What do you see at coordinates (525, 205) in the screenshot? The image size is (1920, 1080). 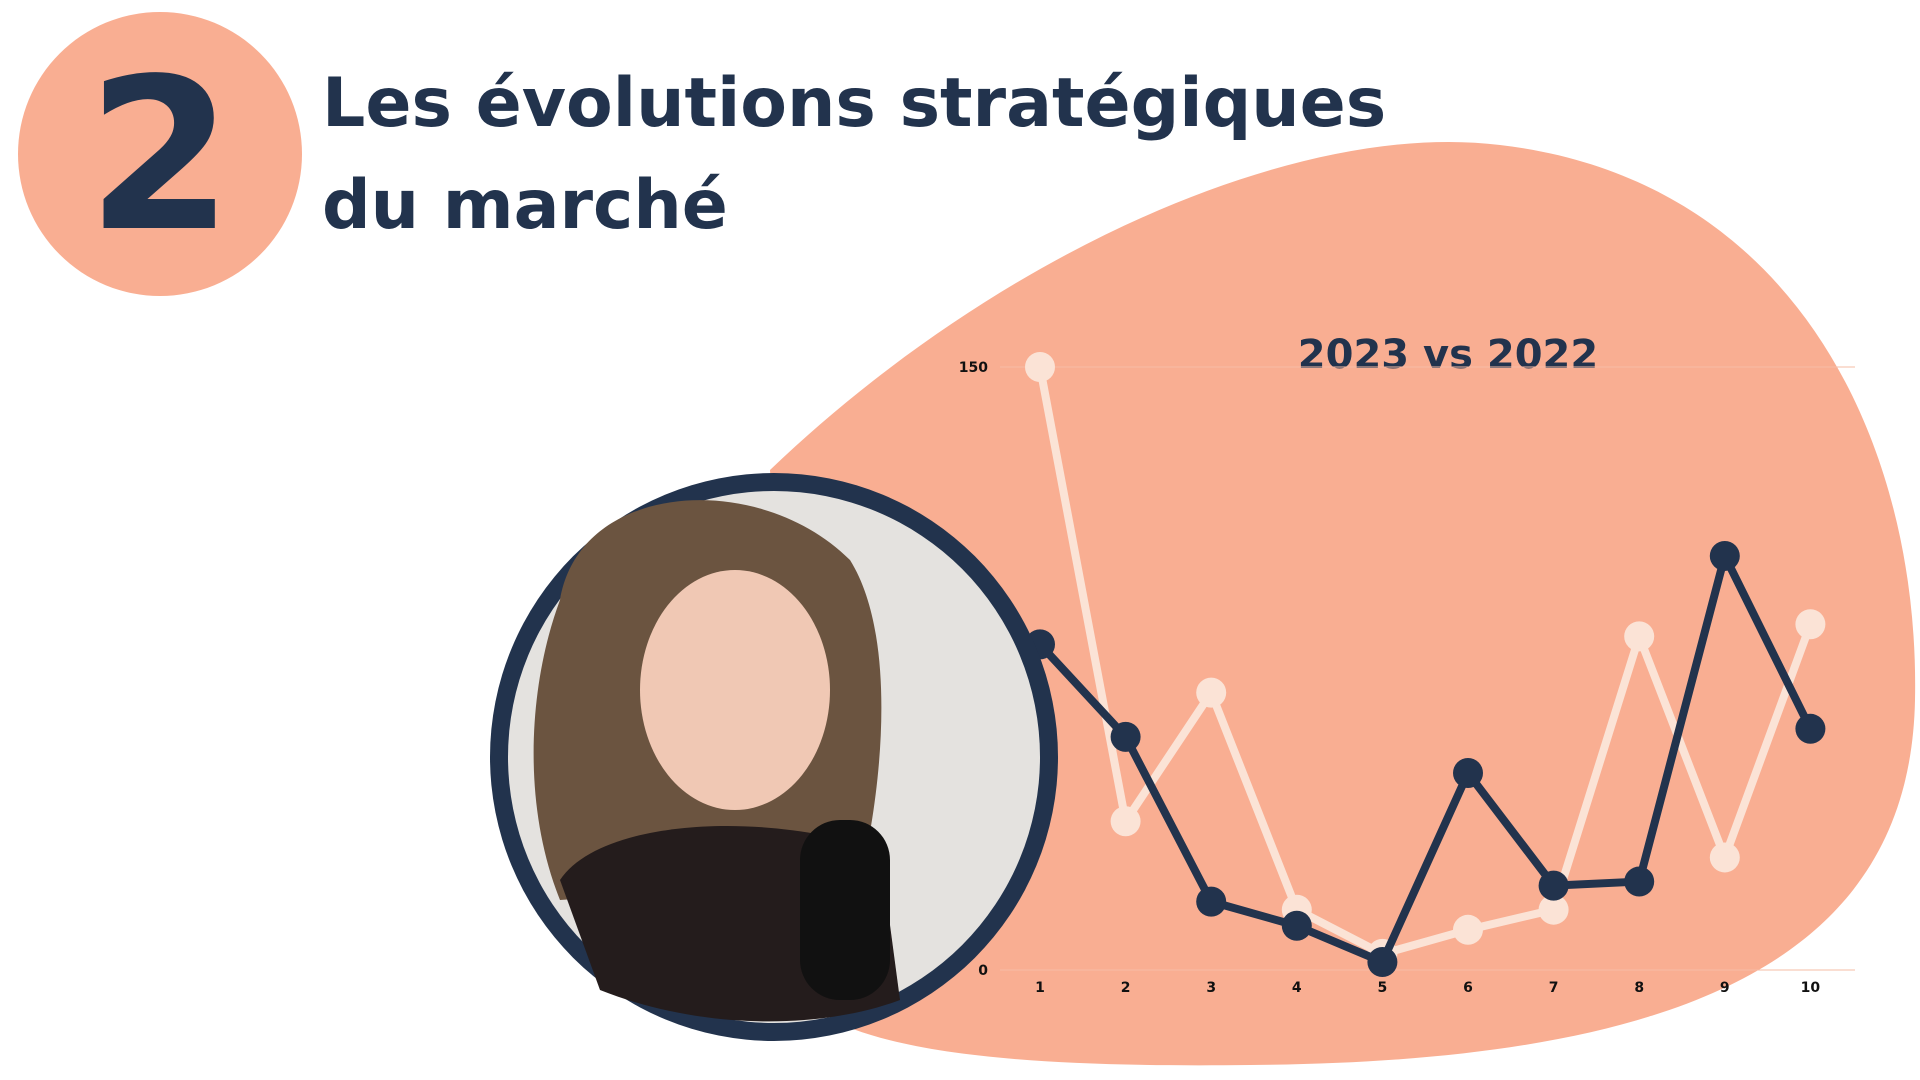 I see `title-line: du marché` at bounding box center [525, 205].